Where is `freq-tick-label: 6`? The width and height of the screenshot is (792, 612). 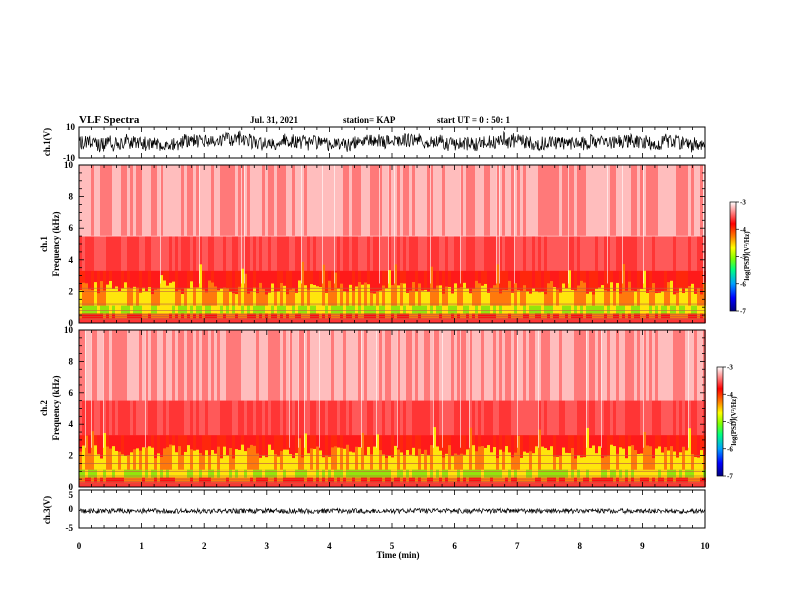
freq-tick-label: 6 is located at coordinates (71, 393).